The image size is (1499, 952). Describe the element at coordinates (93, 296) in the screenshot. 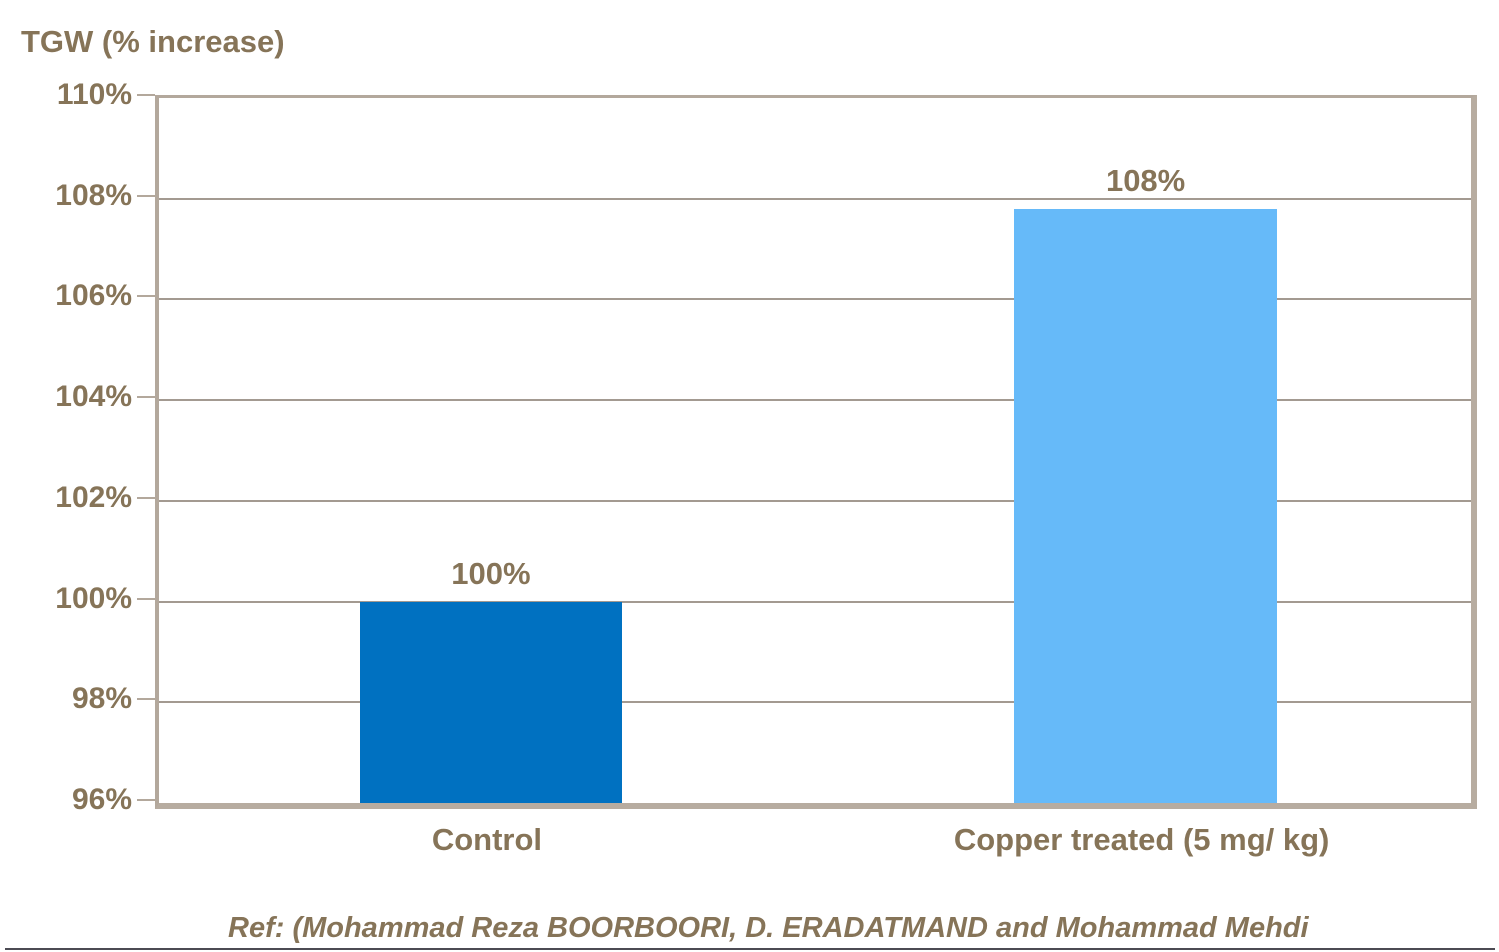

I see `y-axis-label: 106%` at that location.